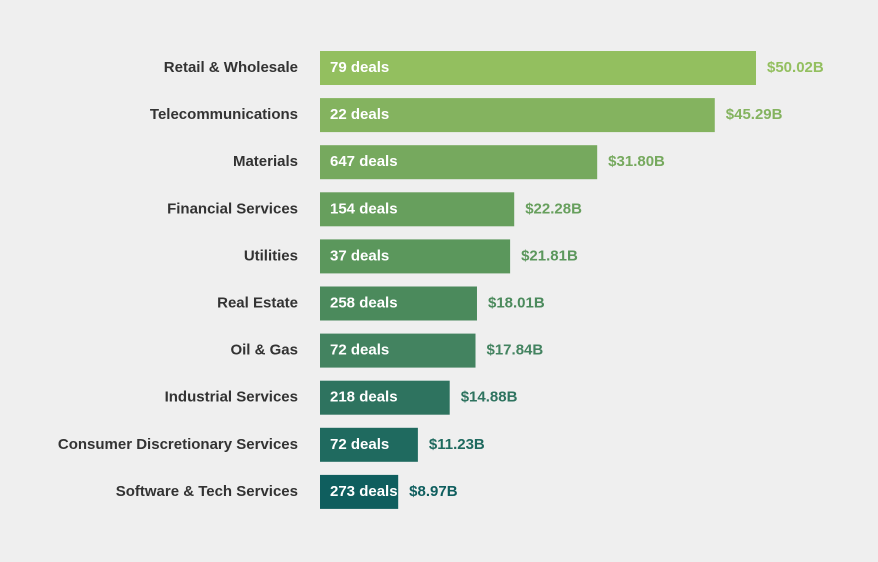 The width and height of the screenshot is (878, 562). I want to click on value-label: $14.88B, so click(489, 397).